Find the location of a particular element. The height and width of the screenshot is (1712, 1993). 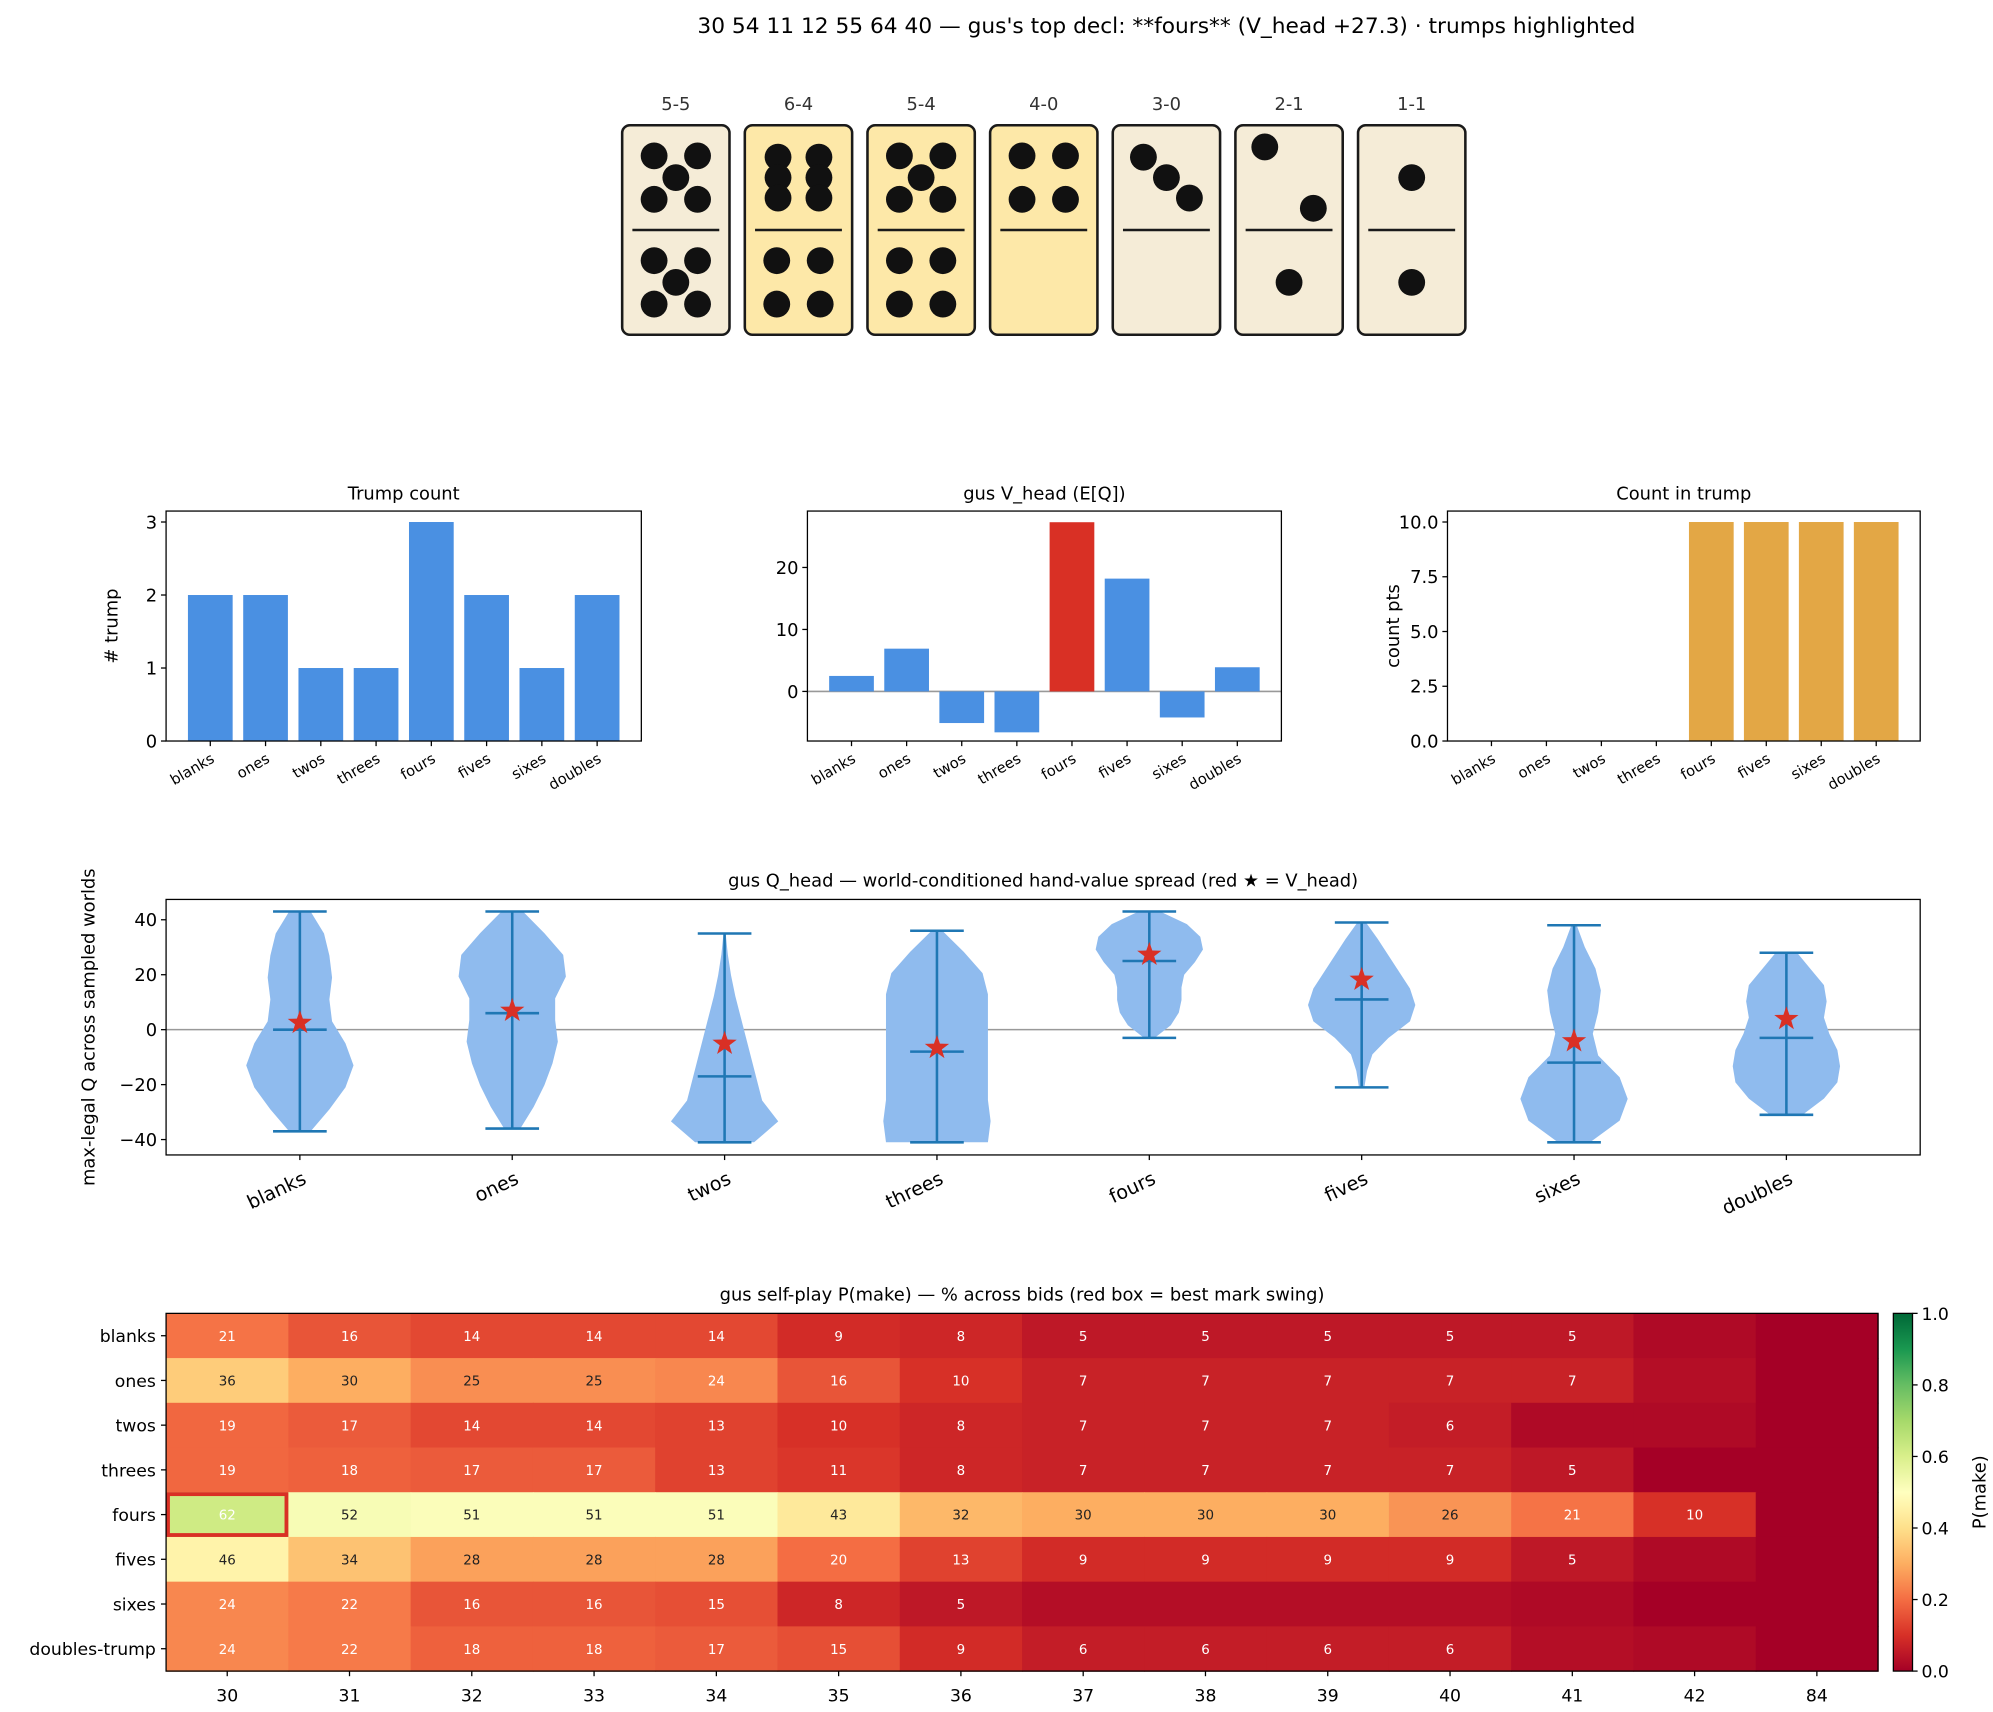

cell-label: 25 is located at coordinates (471, 1382).